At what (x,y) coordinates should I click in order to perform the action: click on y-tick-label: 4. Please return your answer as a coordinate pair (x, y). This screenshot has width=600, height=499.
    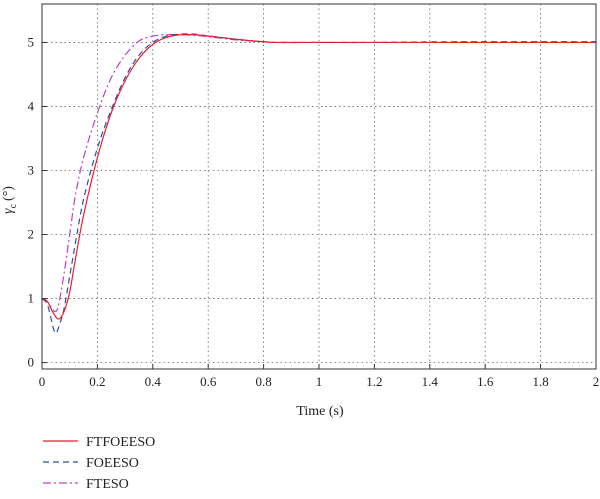
    Looking at the image, I should click on (31, 105).